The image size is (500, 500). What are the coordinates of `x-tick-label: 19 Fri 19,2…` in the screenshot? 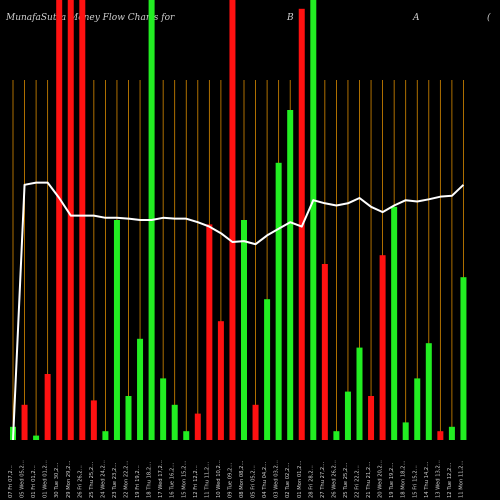 It's located at (138, 481).